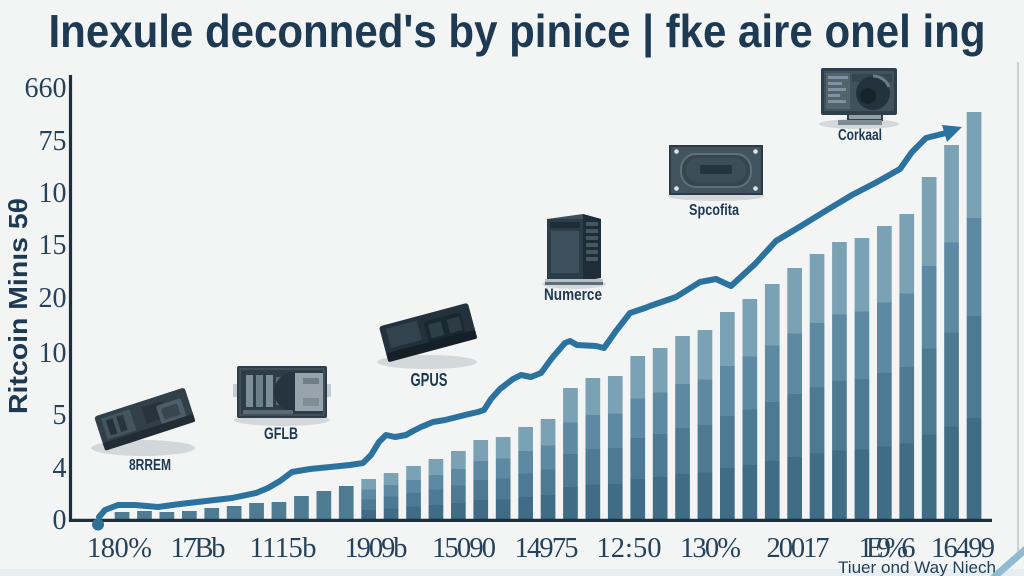  I want to click on svg-text: Corkaal, so click(860, 135).